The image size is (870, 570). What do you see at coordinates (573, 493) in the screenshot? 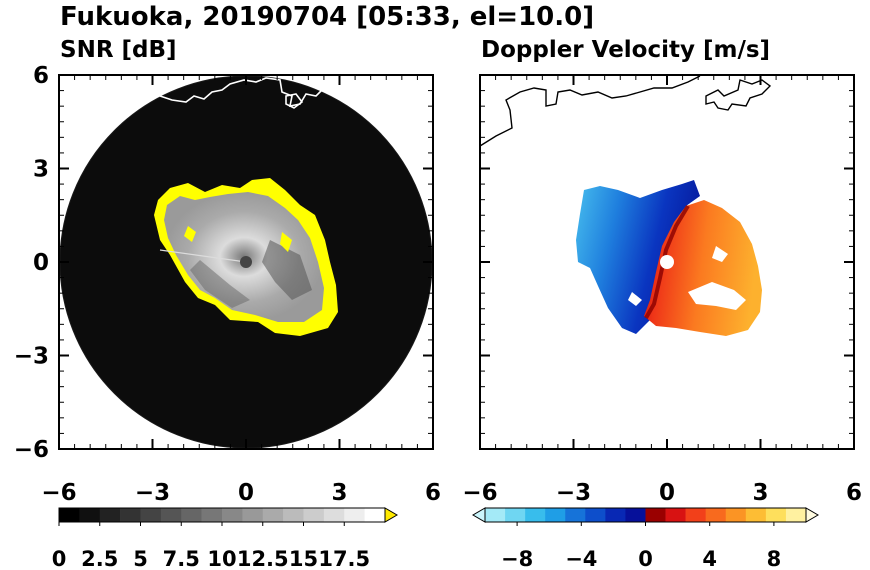
I see `doppler-x-tick-label: −3` at bounding box center [573, 493].